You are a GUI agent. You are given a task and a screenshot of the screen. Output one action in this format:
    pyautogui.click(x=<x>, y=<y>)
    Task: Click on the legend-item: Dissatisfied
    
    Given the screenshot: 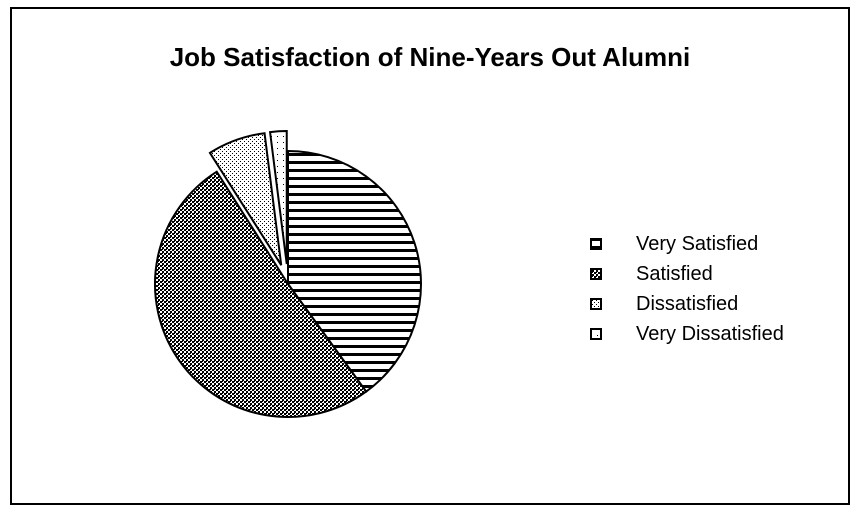 What is the action you would take?
    pyautogui.click(x=717, y=304)
    